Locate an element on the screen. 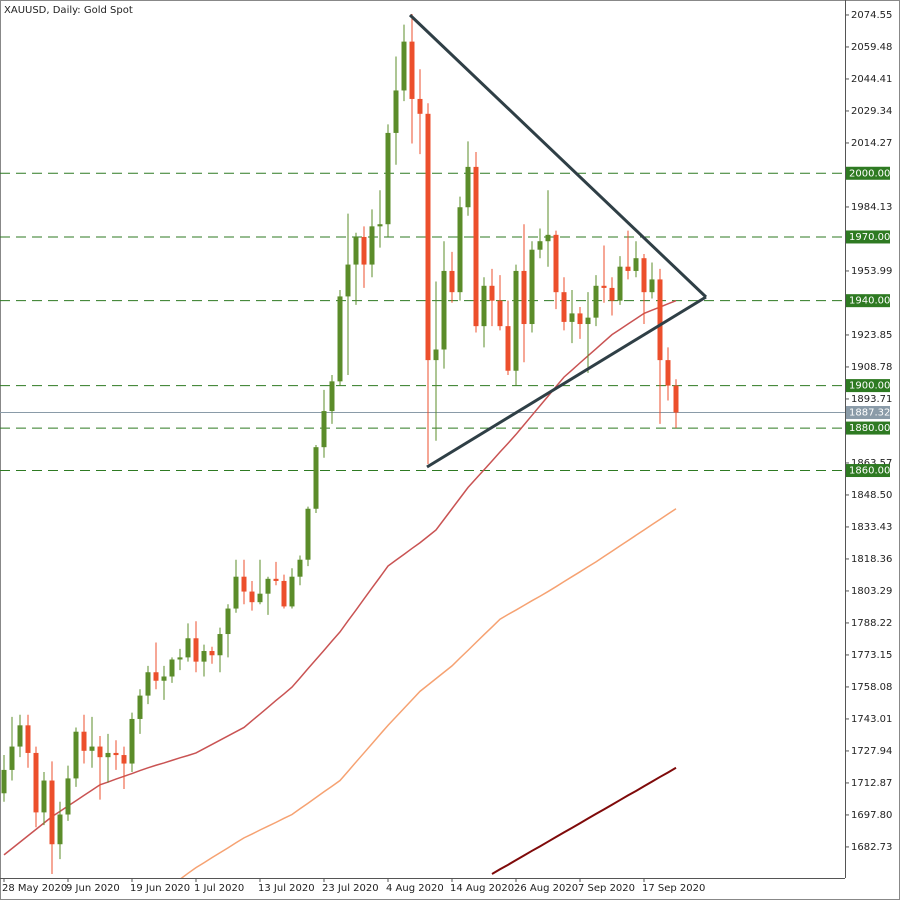 This screenshot has width=900, height=900. level-label: 1970.00 is located at coordinates (869, 237).